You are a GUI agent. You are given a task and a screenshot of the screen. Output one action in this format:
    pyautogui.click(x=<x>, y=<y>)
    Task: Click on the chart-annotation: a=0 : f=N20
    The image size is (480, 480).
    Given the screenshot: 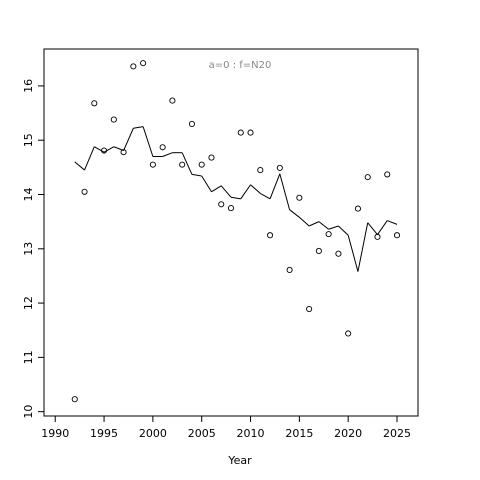 What is the action you would take?
    pyautogui.click(x=240, y=65)
    